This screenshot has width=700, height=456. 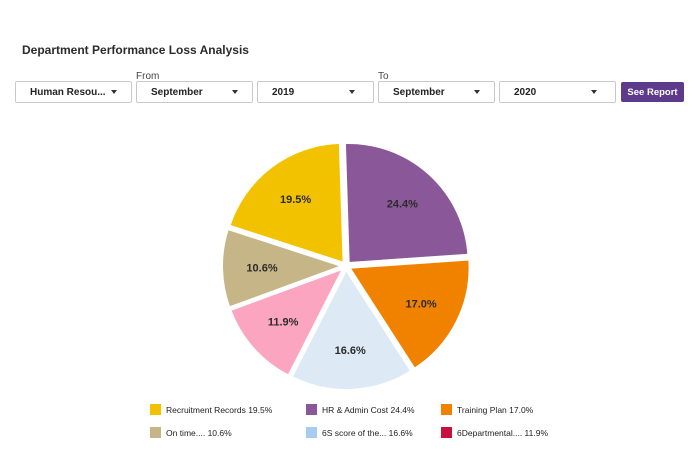 I want to click on data-label: 24.4%, so click(x=402, y=205).